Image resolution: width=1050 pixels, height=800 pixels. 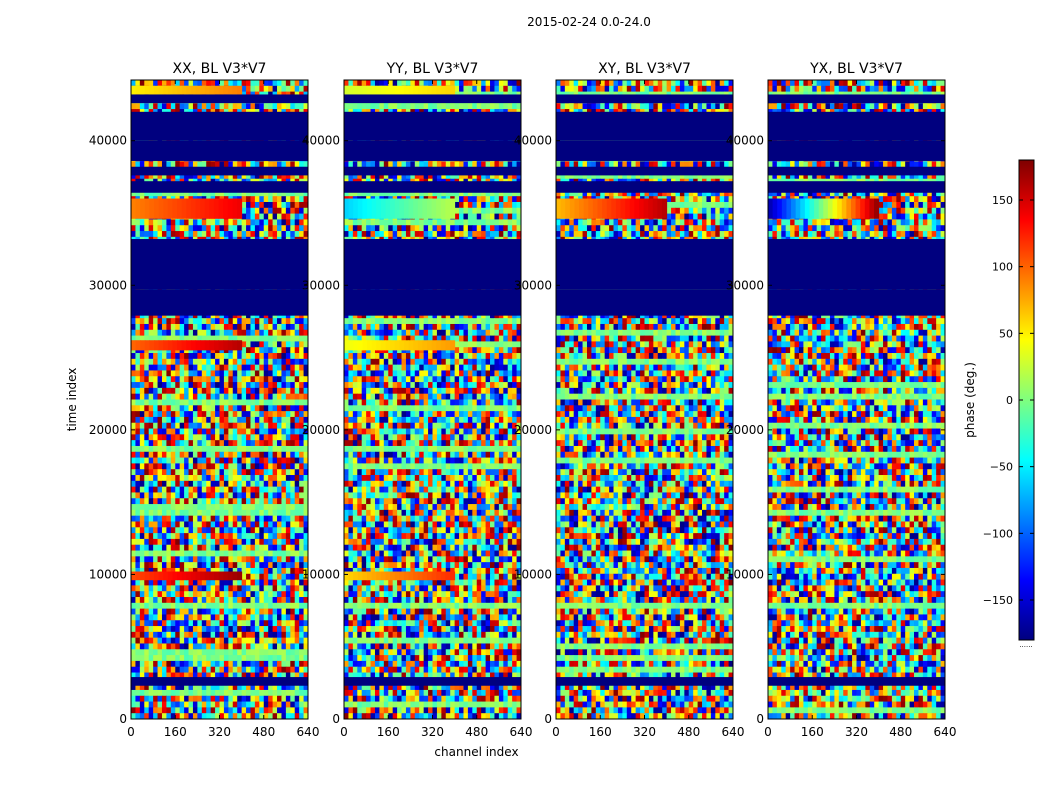 What do you see at coordinates (219, 302) in the screenshot?
I see `flagged-band` at bounding box center [219, 302].